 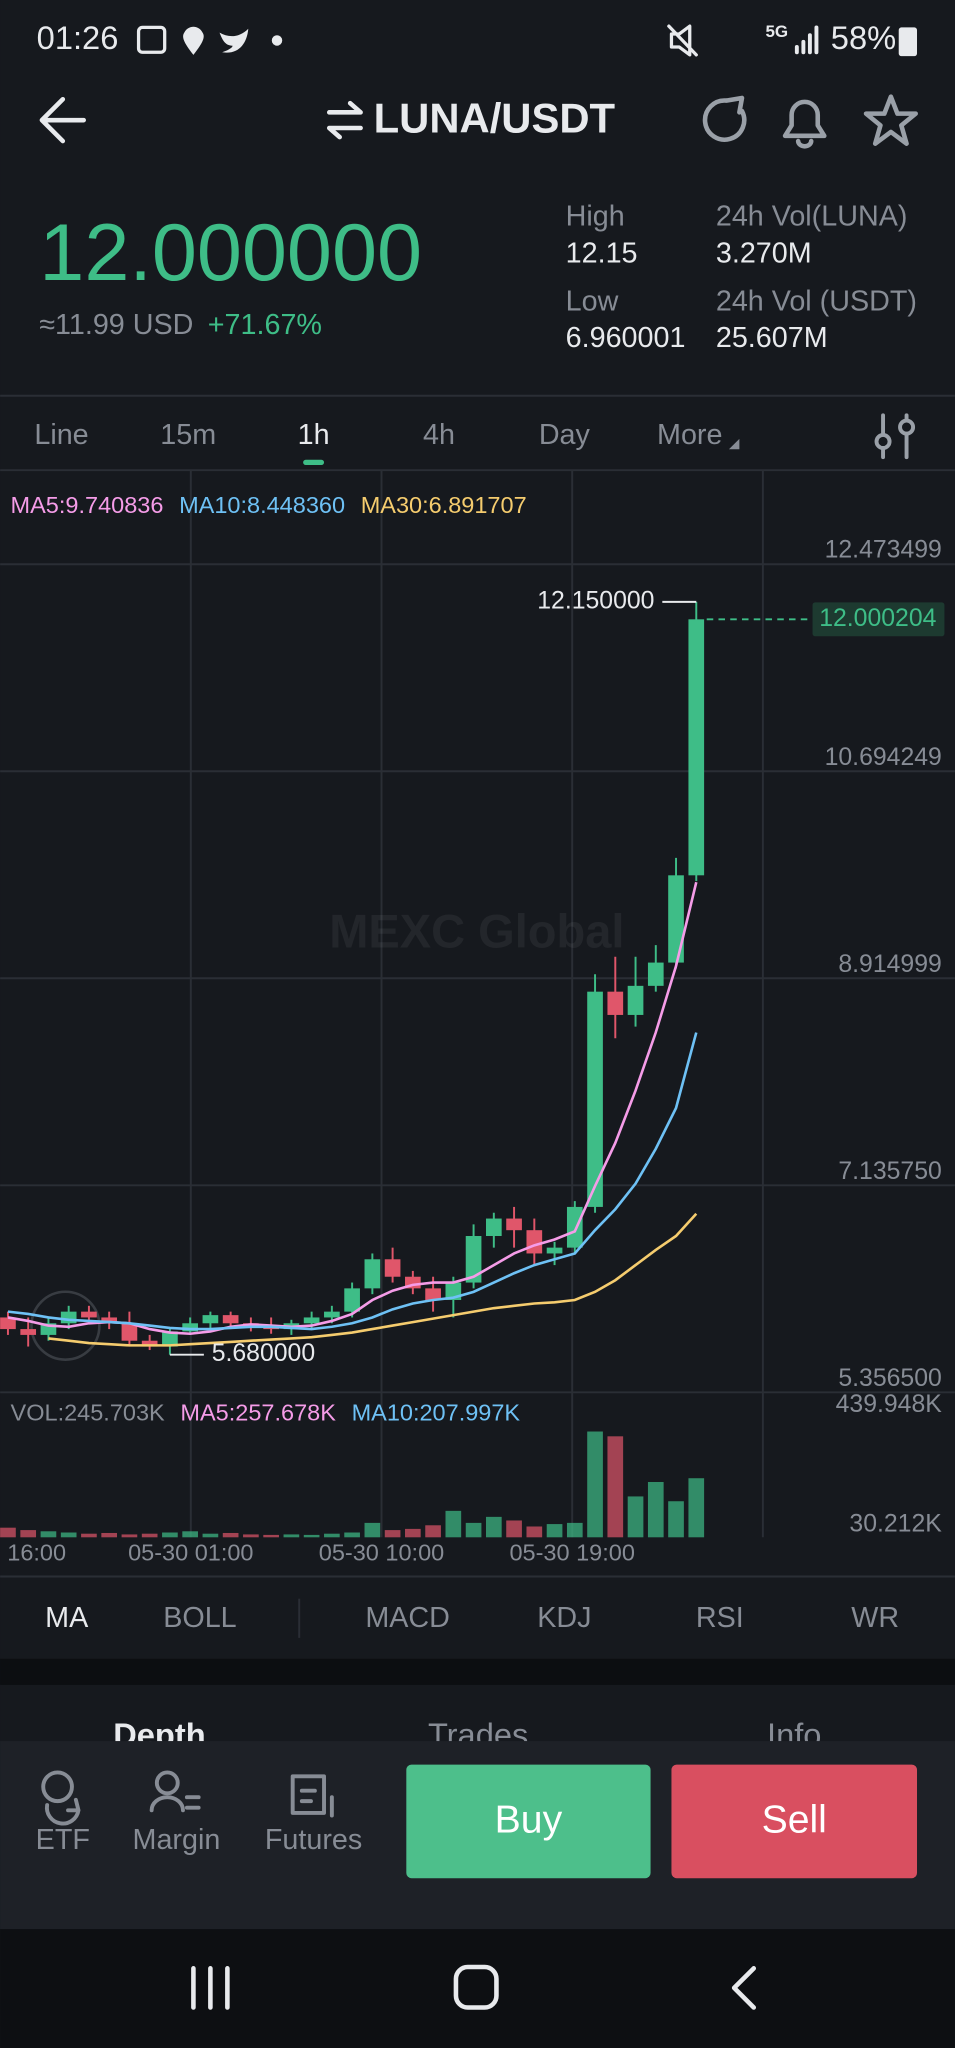 I want to click on indicator-tab: KDJ, so click(x=564, y=1618).